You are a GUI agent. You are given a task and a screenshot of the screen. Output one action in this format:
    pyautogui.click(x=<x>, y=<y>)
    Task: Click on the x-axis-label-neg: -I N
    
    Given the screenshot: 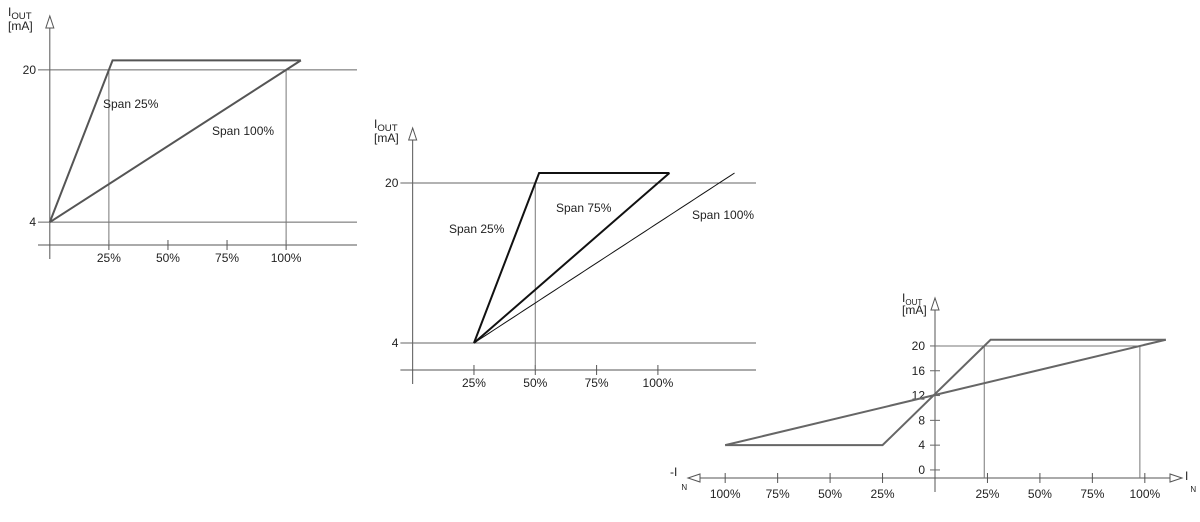 What is the action you would take?
    pyautogui.click(x=678, y=478)
    